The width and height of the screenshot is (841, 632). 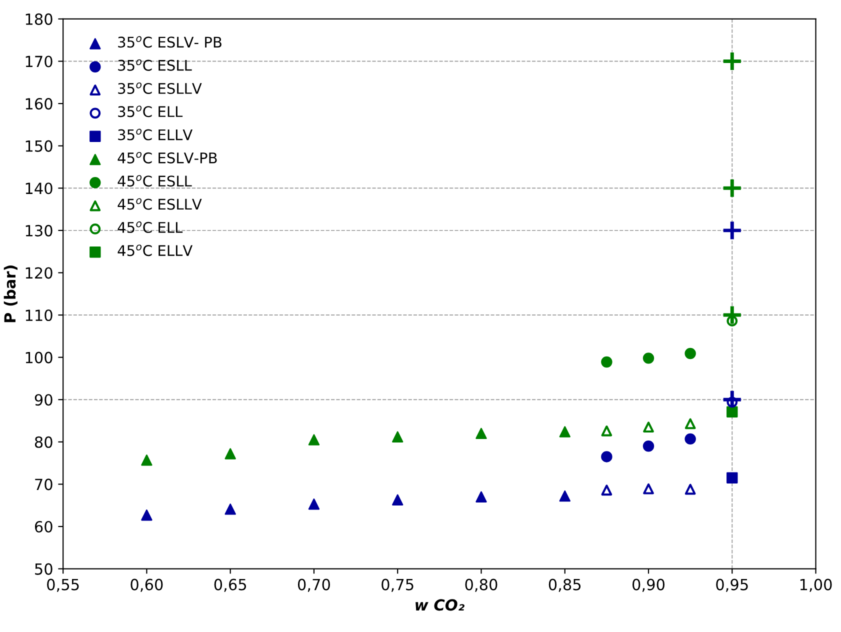 I want to click on y-tick-label: 60, so click(x=43, y=526).